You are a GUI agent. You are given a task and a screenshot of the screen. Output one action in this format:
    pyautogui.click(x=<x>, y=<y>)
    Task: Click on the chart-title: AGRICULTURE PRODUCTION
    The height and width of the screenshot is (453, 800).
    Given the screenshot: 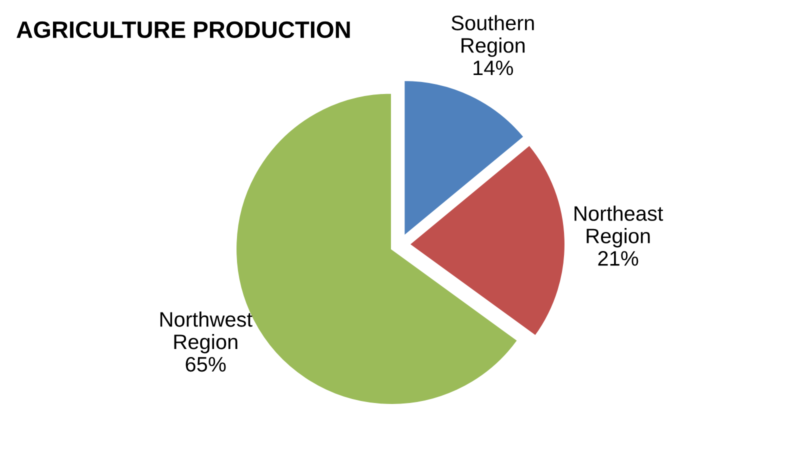 What is the action you would take?
    pyautogui.click(x=183, y=29)
    